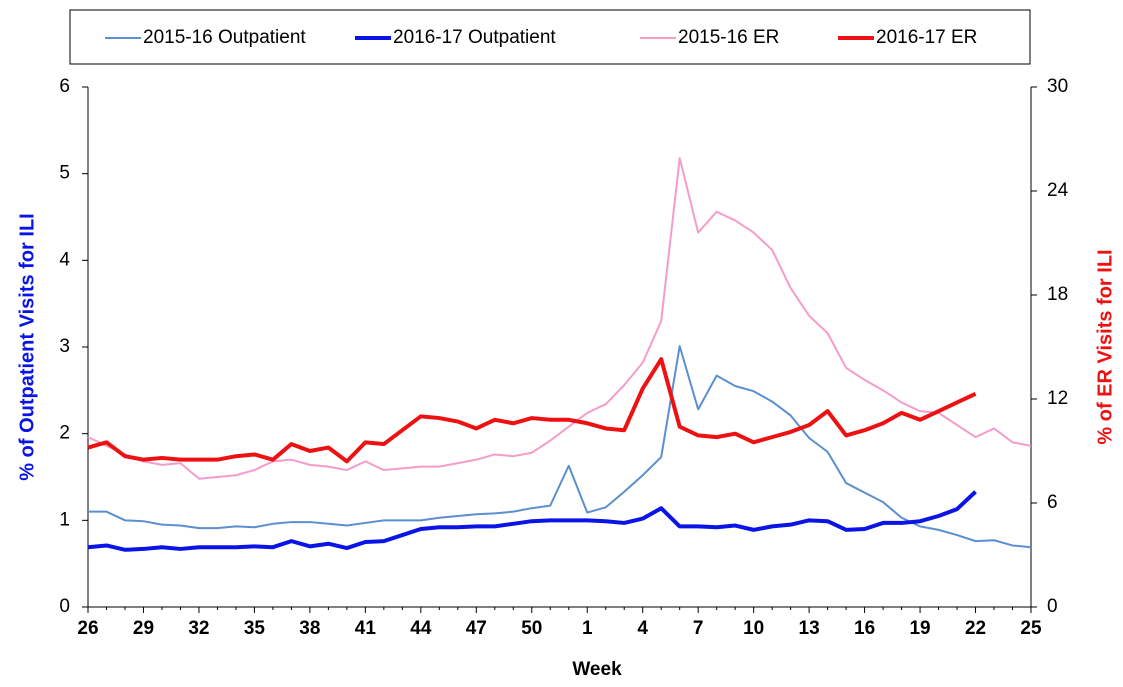  What do you see at coordinates (87, 628) in the screenshot?
I see `x-tick-label: 26` at bounding box center [87, 628].